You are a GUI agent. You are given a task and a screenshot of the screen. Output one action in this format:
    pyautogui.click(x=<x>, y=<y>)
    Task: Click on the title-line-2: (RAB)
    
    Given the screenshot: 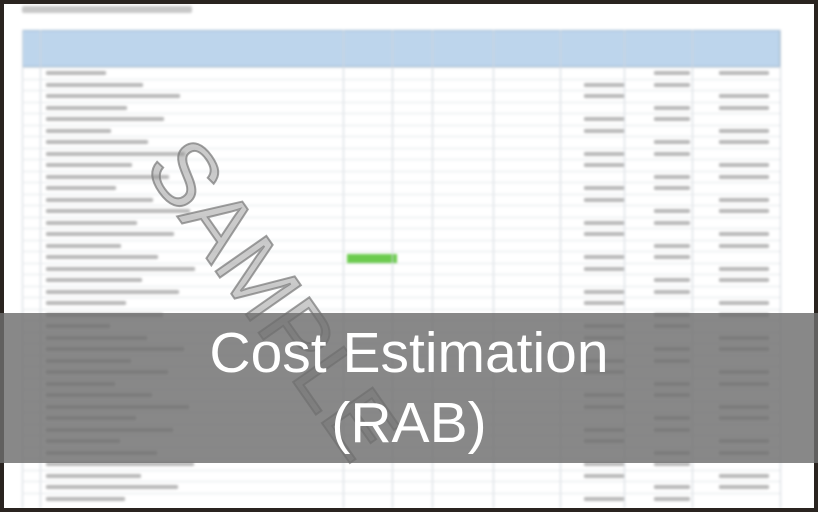 What is the action you would take?
    pyautogui.click(x=409, y=423)
    